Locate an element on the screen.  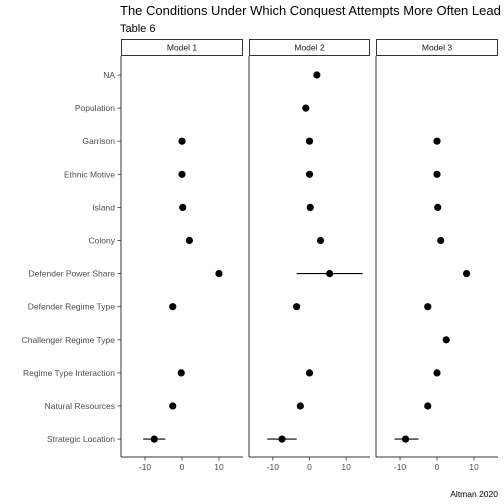
y-tick-label: Regime Type Interaction is located at coordinates (69, 373).